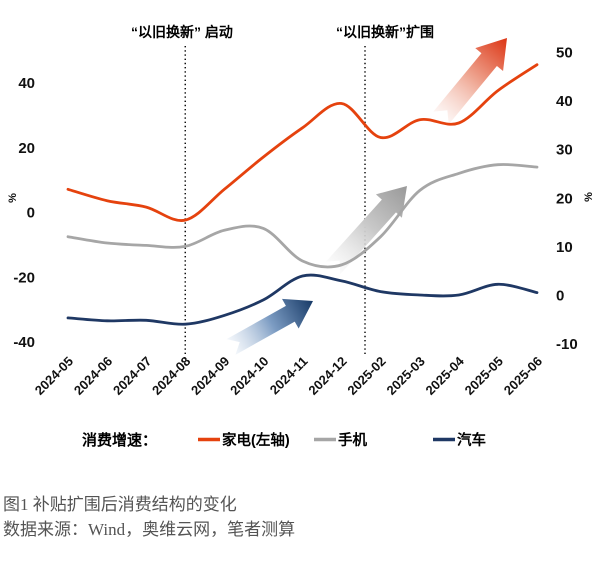  What do you see at coordinates (405, 376) in the screenshot?
I see `x-axis-label: 2025-03` at bounding box center [405, 376].